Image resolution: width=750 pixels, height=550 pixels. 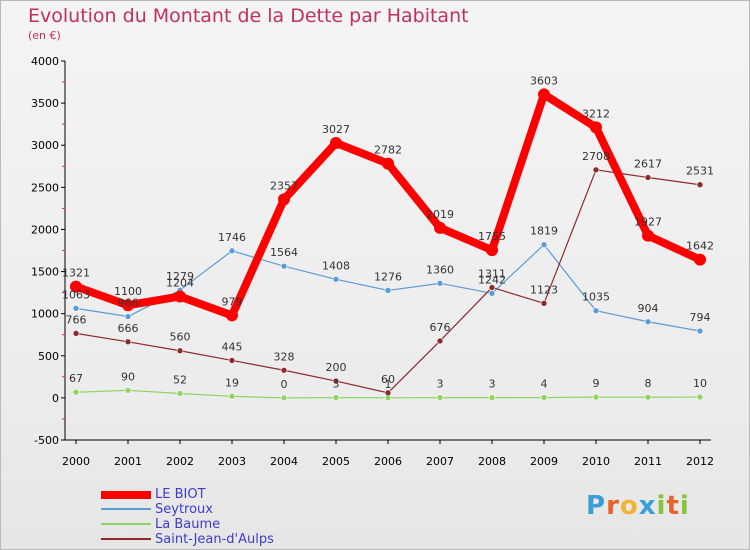 What do you see at coordinates (232, 382) in the screenshot?
I see `data-label: 19` at bounding box center [232, 382].